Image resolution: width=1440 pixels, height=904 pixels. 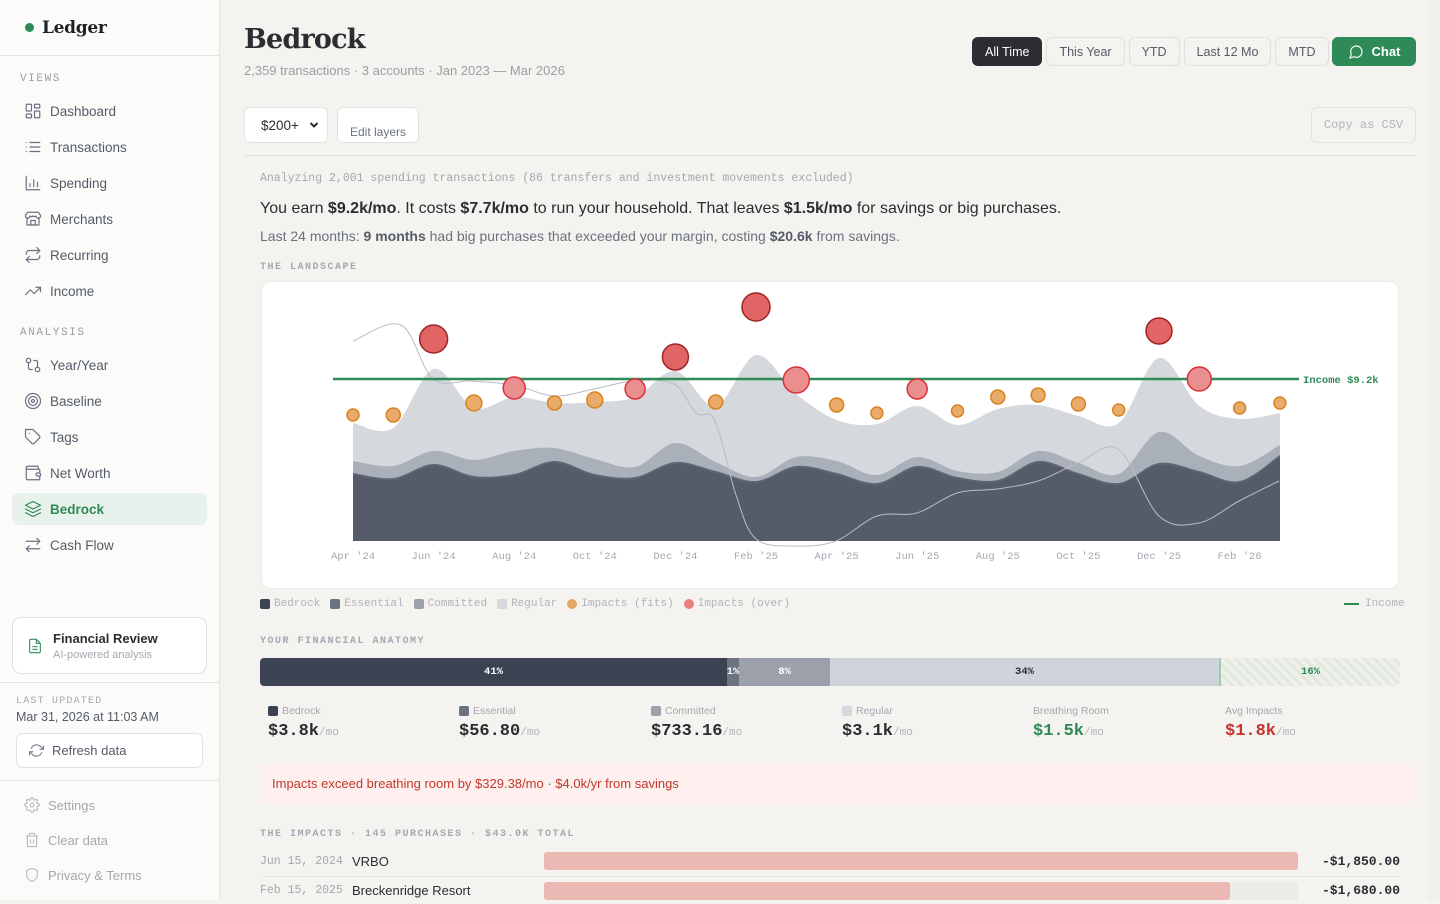 What do you see at coordinates (109, 509) in the screenshot?
I see `sidebar-item-bedrock: Bedrock` at bounding box center [109, 509].